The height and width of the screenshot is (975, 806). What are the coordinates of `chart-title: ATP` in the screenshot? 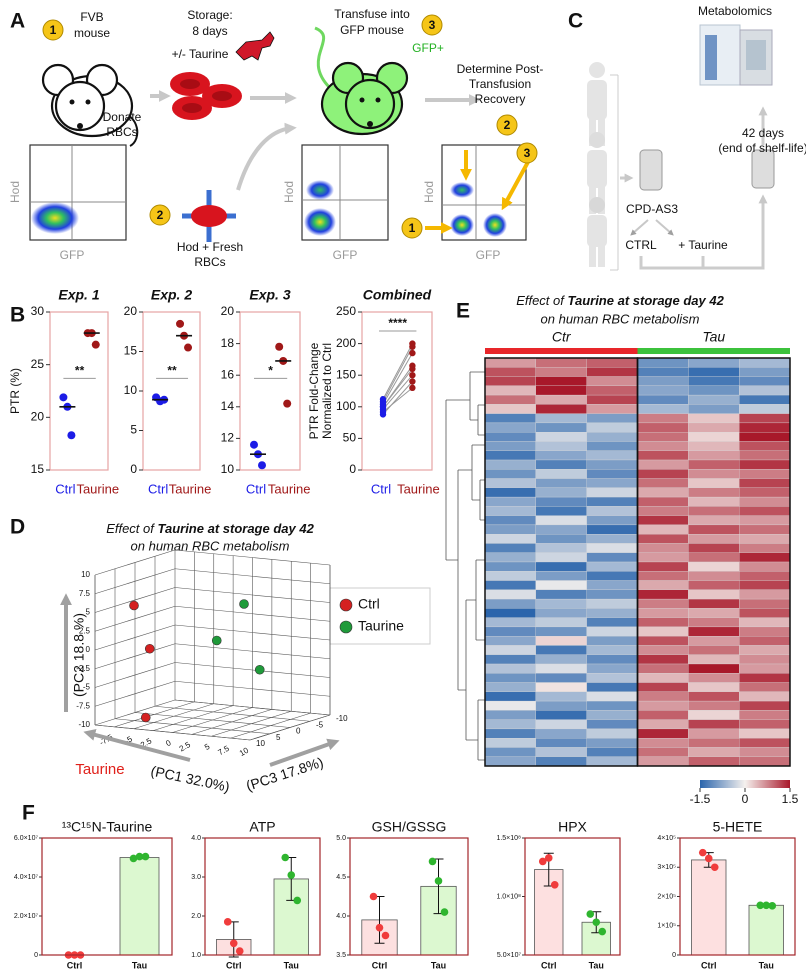 It's located at (262, 827).